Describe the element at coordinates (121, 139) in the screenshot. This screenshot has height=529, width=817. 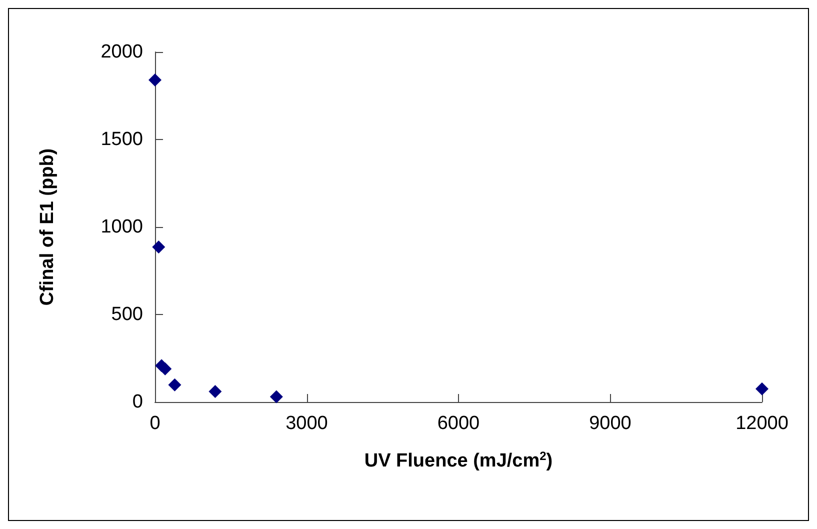
I see `y-tick-label: 1500` at that location.